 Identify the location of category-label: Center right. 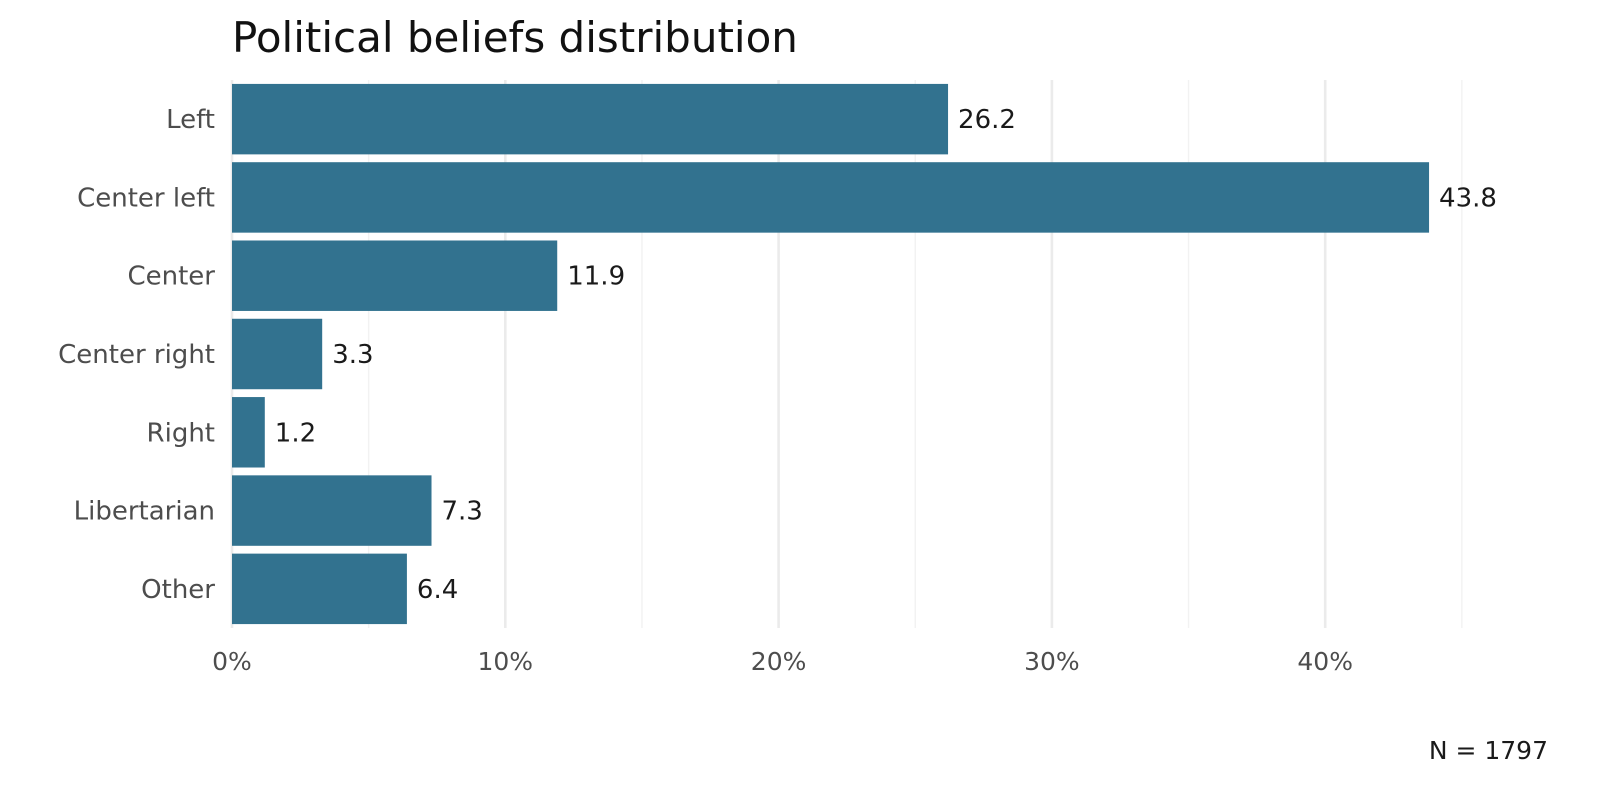
(136, 355).